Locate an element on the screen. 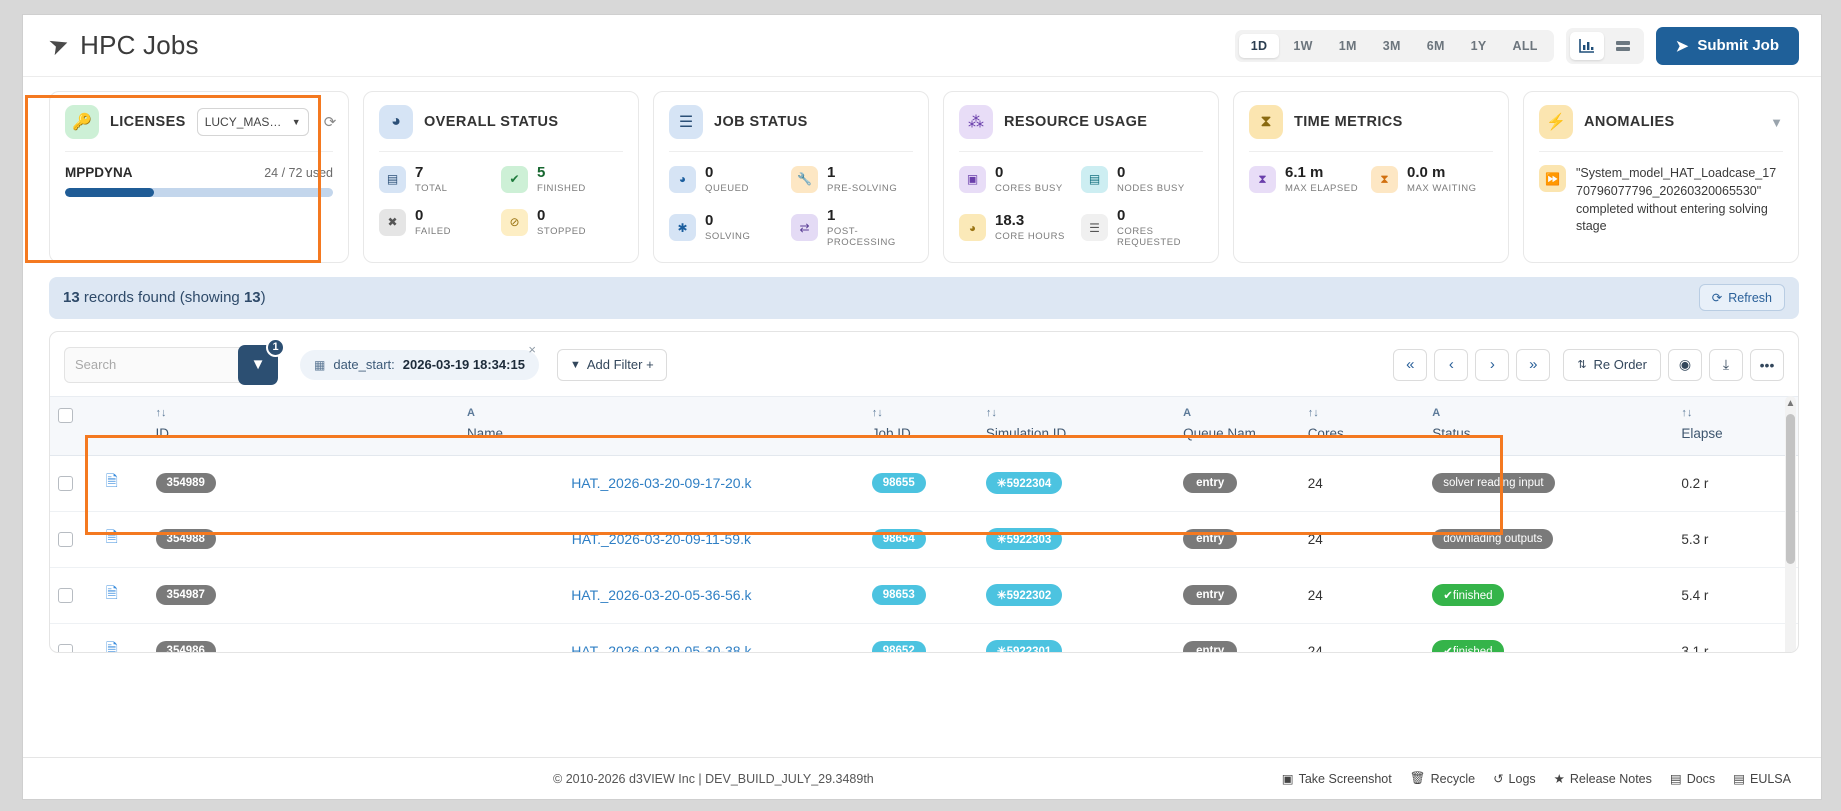 This screenshot has width=1841, height=811. sort-icon: ↑↓ is located at coordinates (877, 412).